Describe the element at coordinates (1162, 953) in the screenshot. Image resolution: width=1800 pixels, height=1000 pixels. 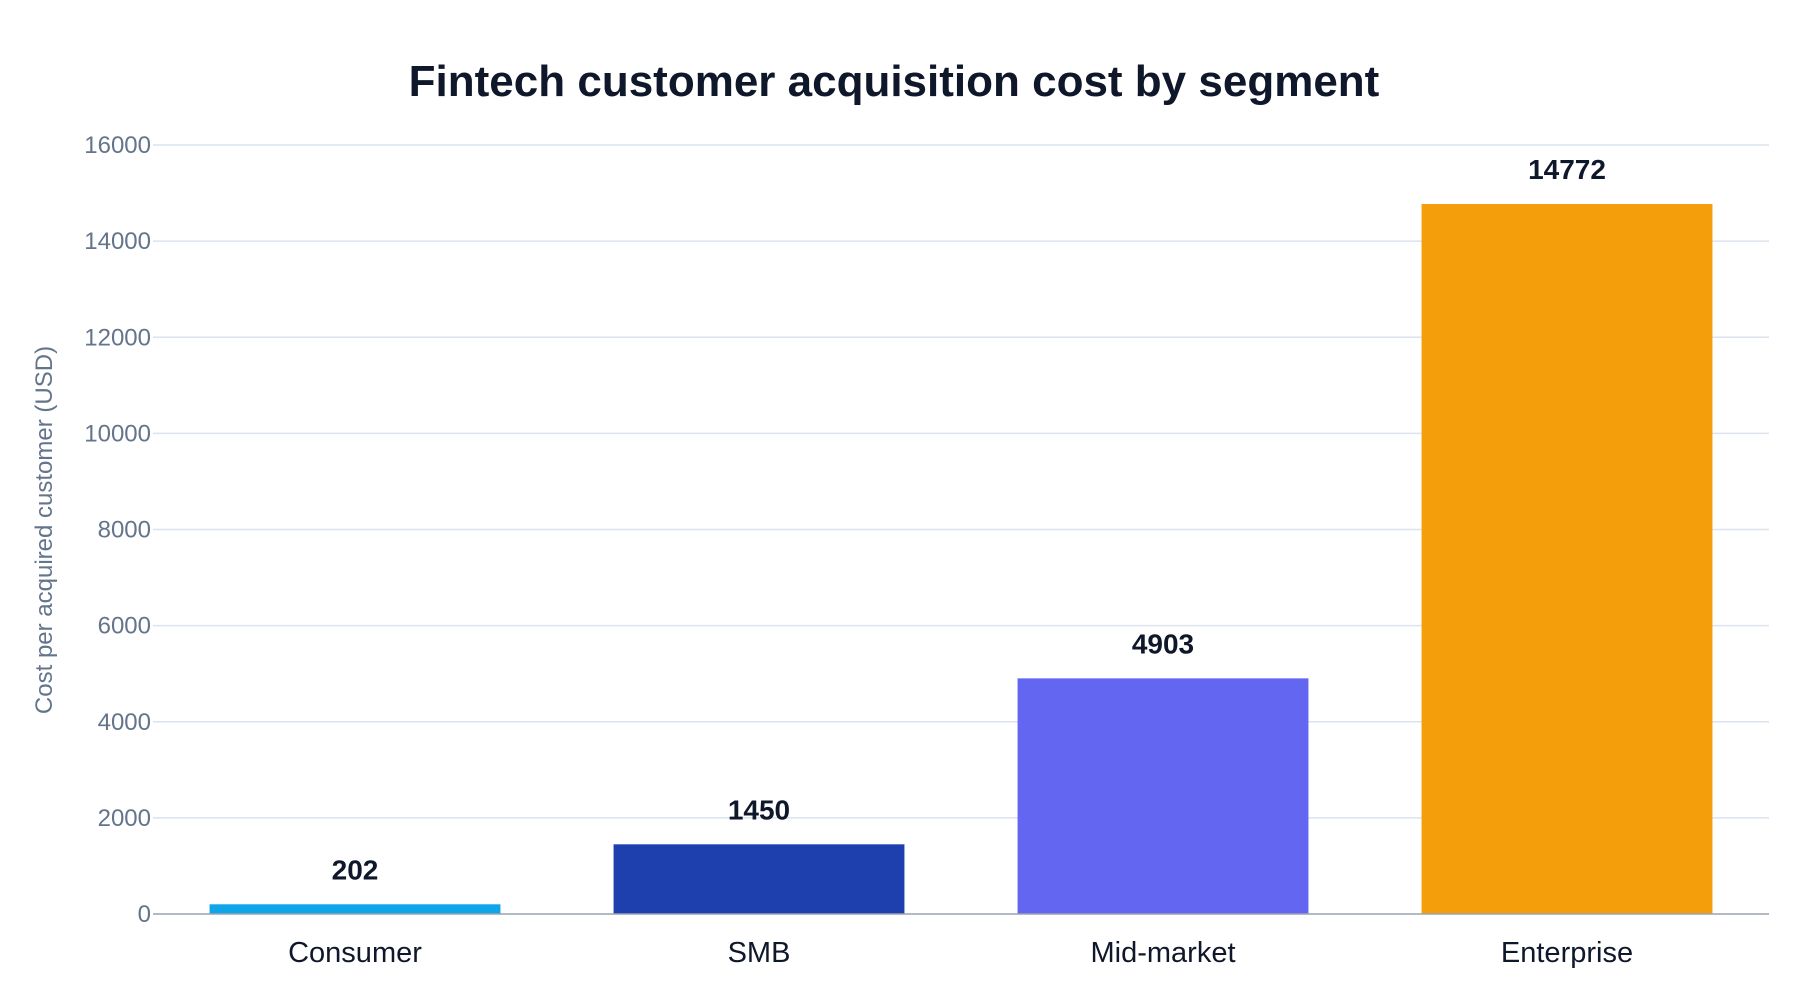
I see `x-tick-label: Mid-market` at that location.